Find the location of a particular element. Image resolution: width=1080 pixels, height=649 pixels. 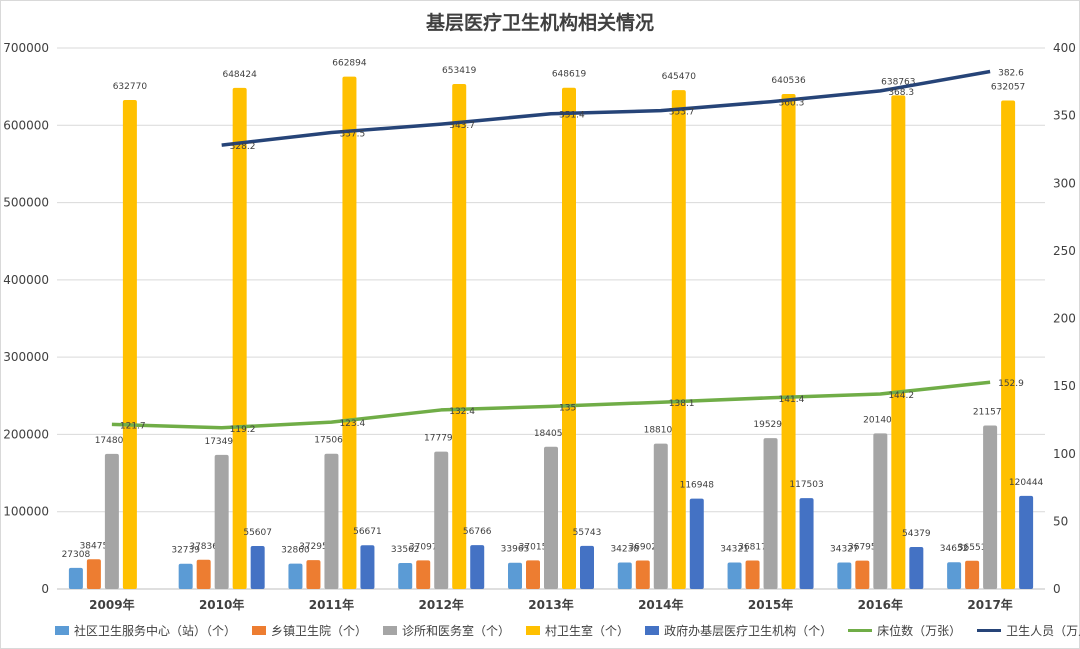

y-left-tick-label: 200000 is located at coordinates (26, 434).